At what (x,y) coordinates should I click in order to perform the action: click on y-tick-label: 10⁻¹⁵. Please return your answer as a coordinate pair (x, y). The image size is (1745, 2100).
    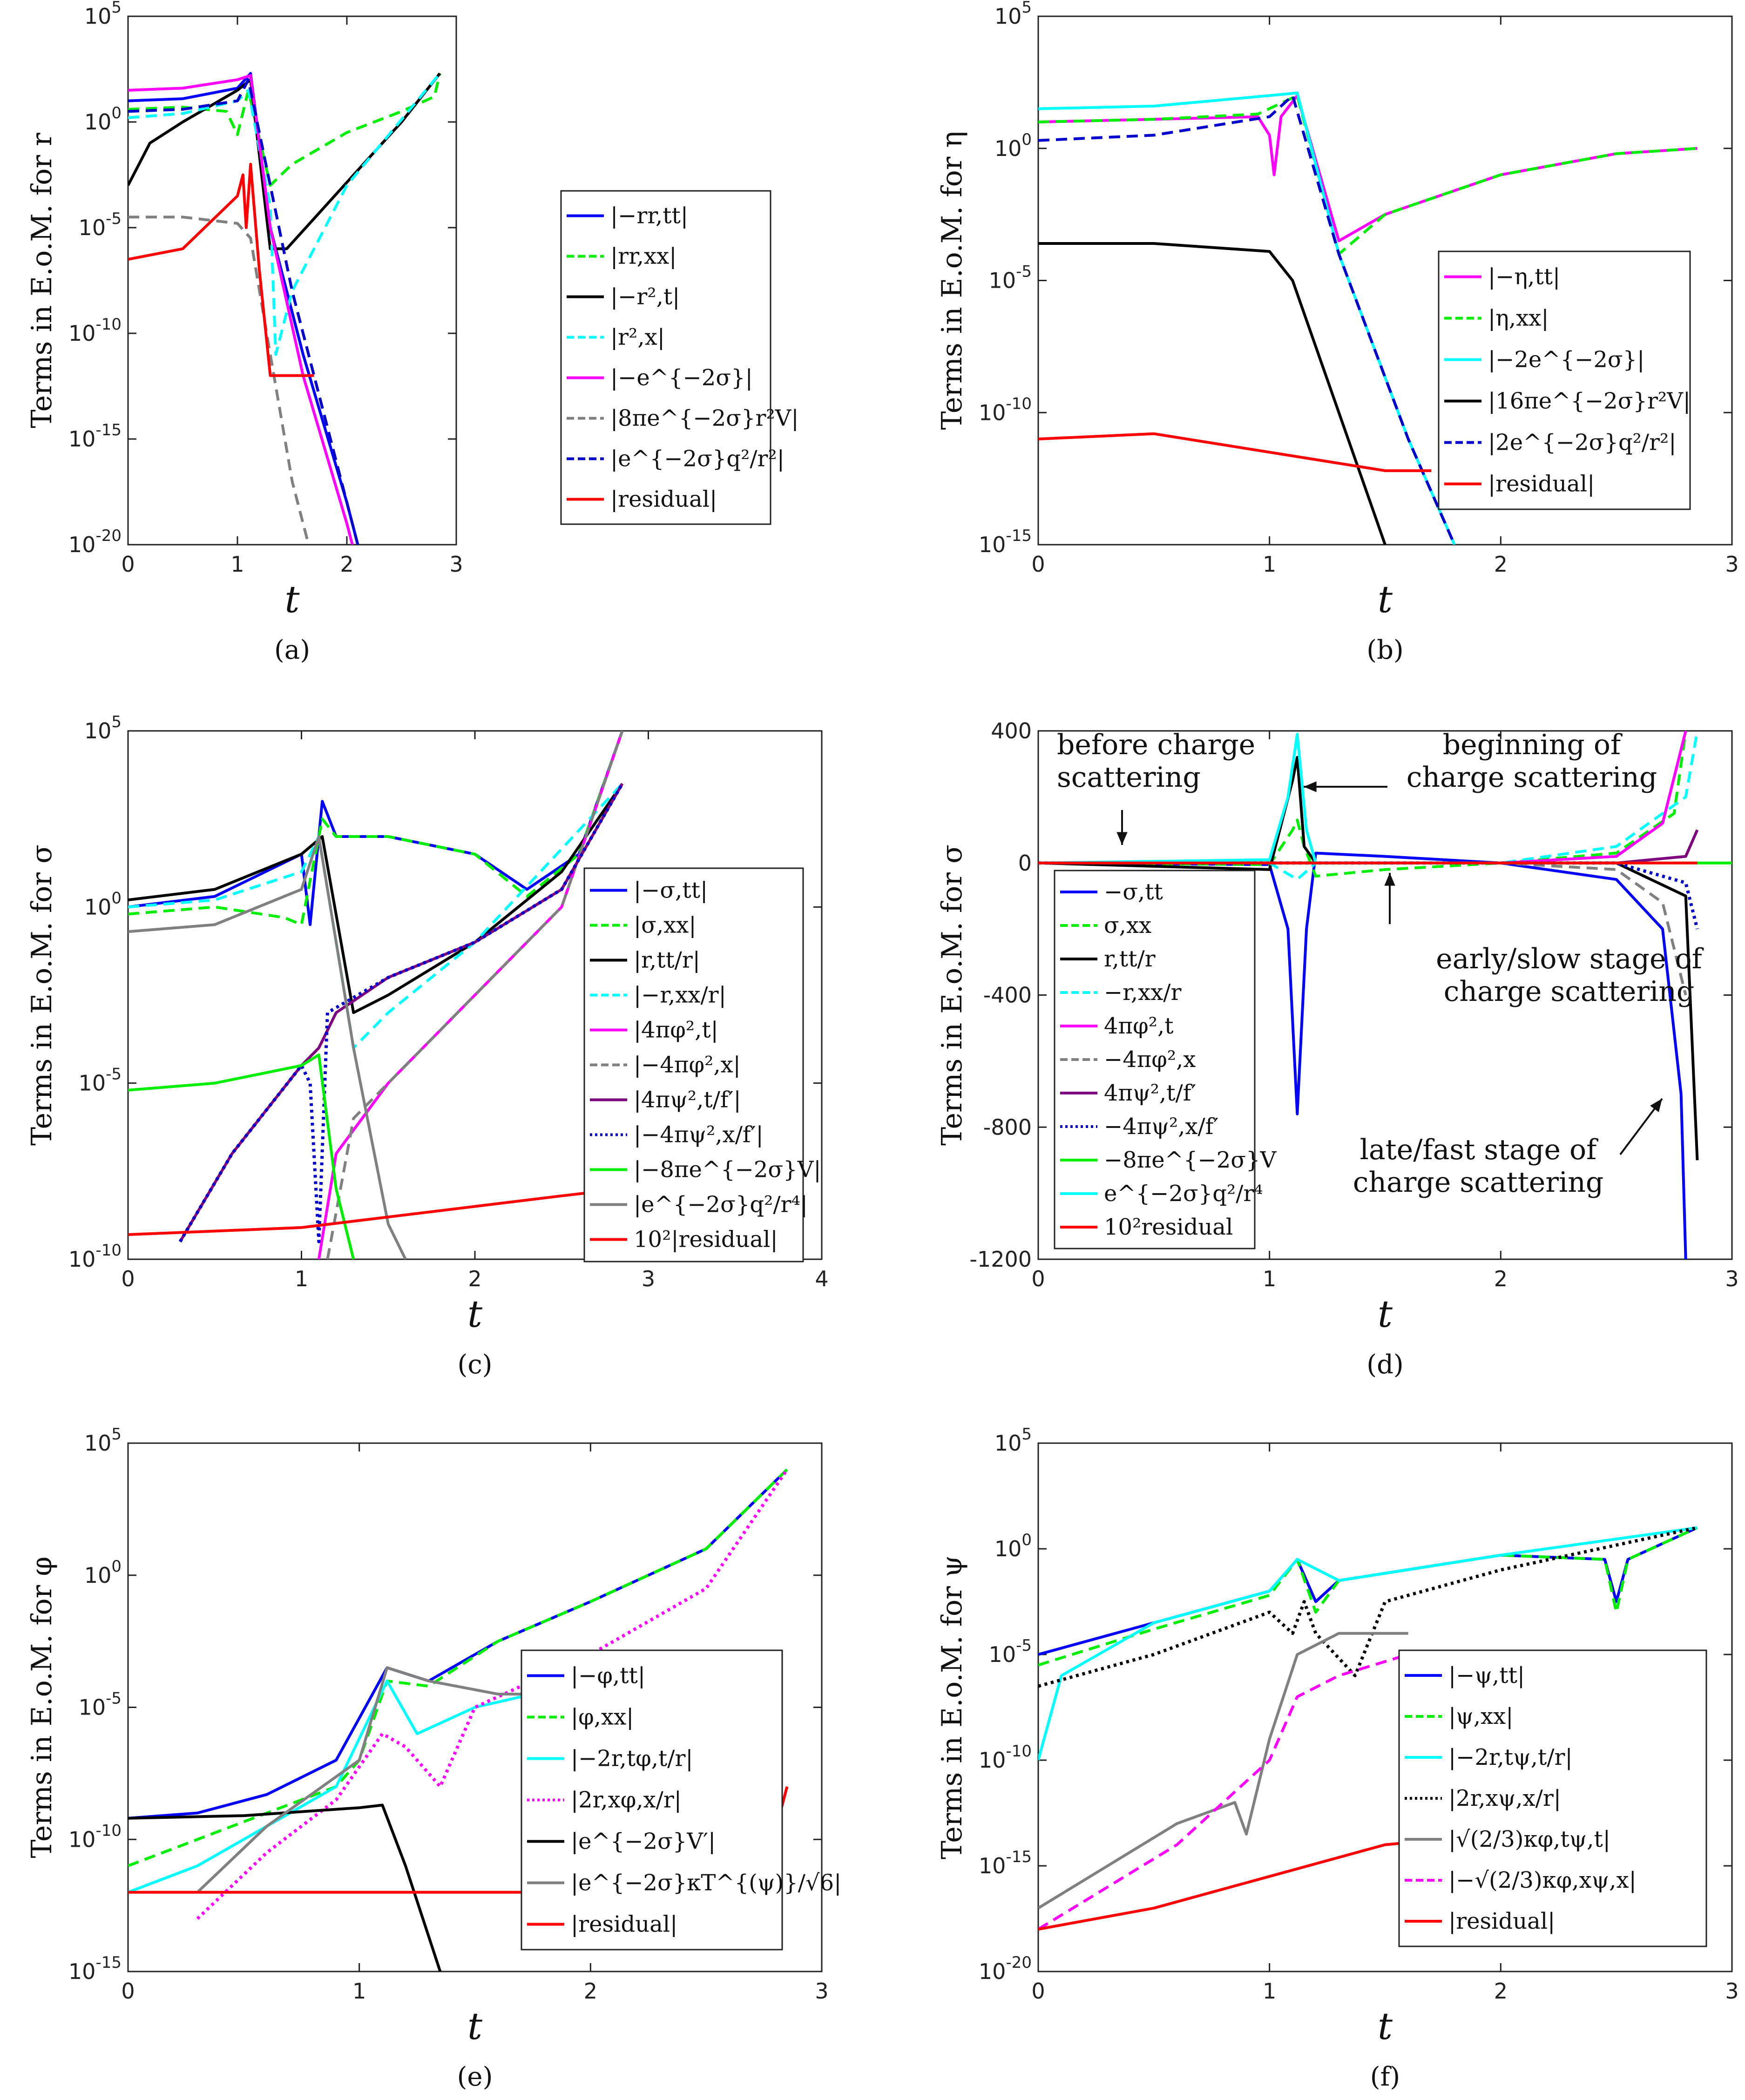
    Looking at the image, I should click on (1005, 1863).